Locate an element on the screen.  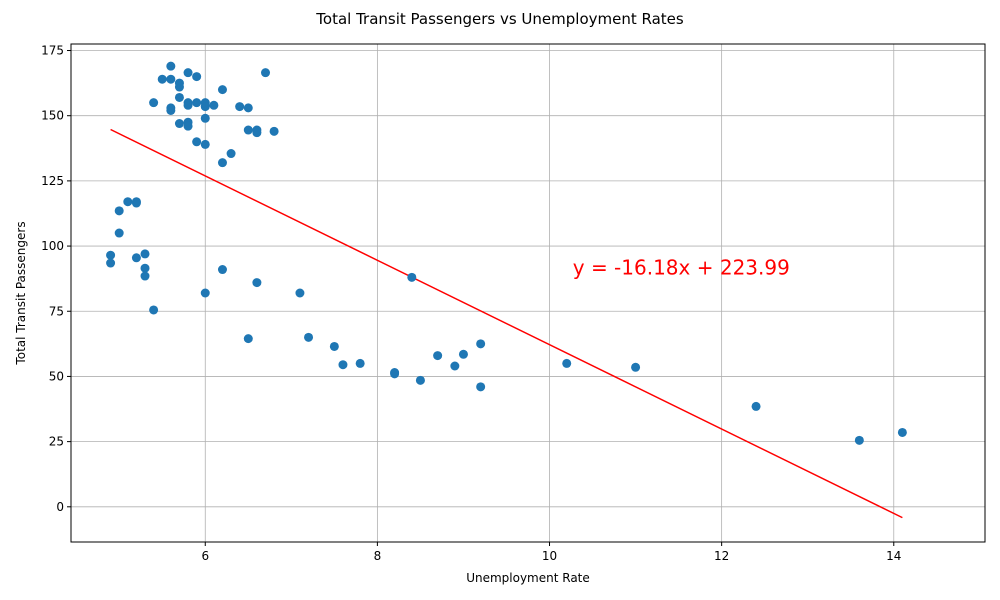
y-tick-label: 125 is located at coordinates (52, 181).